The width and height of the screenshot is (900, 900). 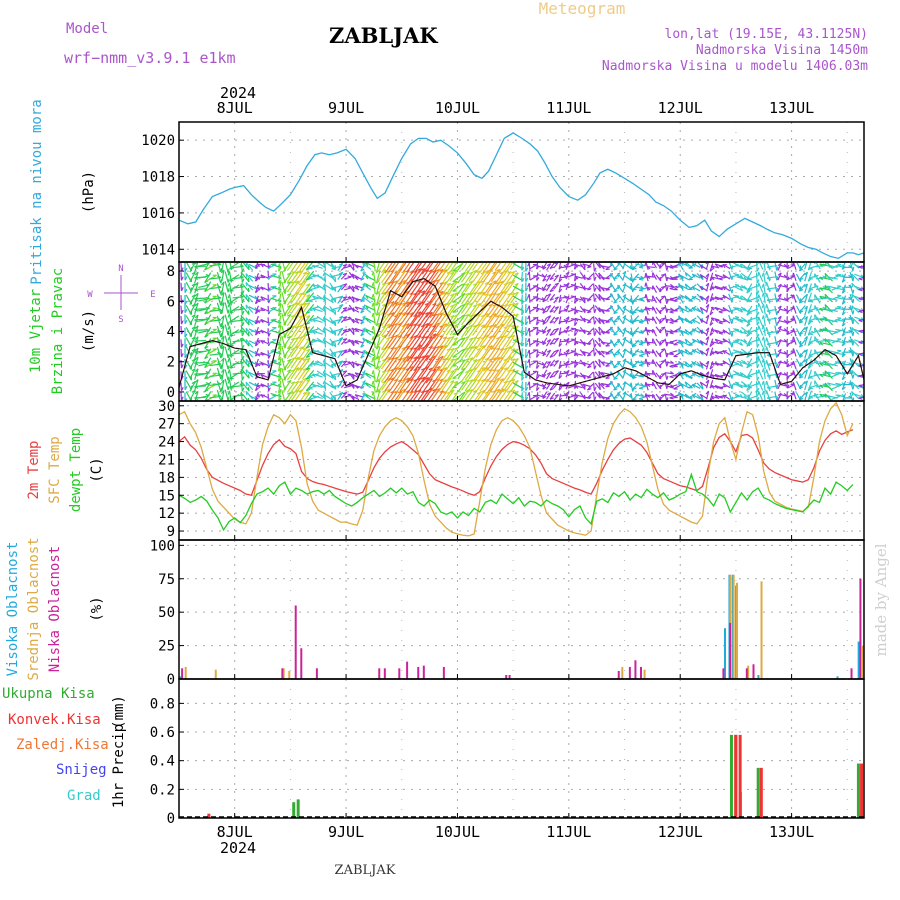 What do you see at coordinates (457, 108) in the screenshot?
I see `date-tick-top: 10JUL` at bounding box center [457, 108].